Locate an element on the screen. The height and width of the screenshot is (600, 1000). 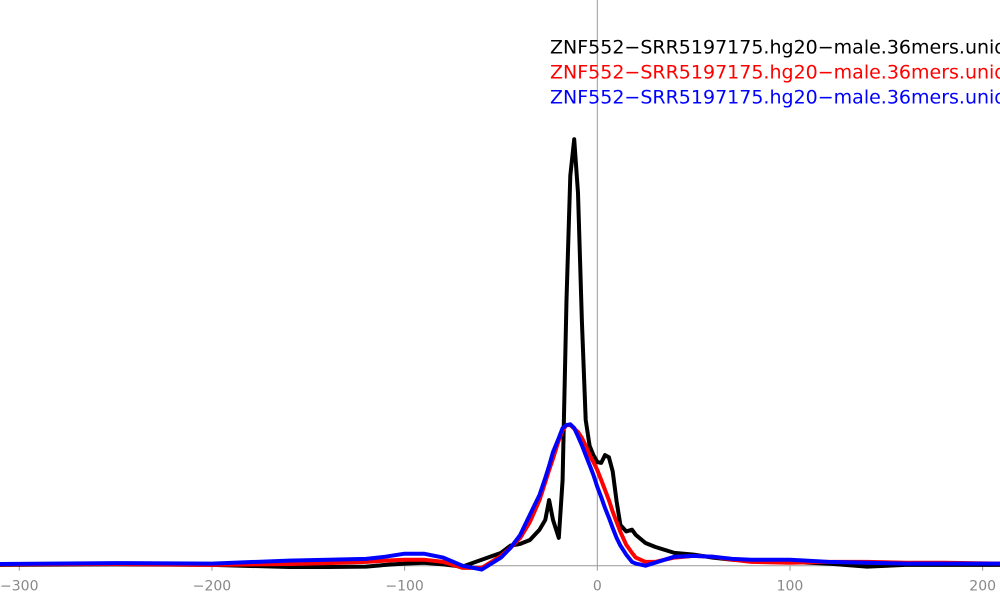
x-tick-label: 200 is located at coordinates (982, 587).